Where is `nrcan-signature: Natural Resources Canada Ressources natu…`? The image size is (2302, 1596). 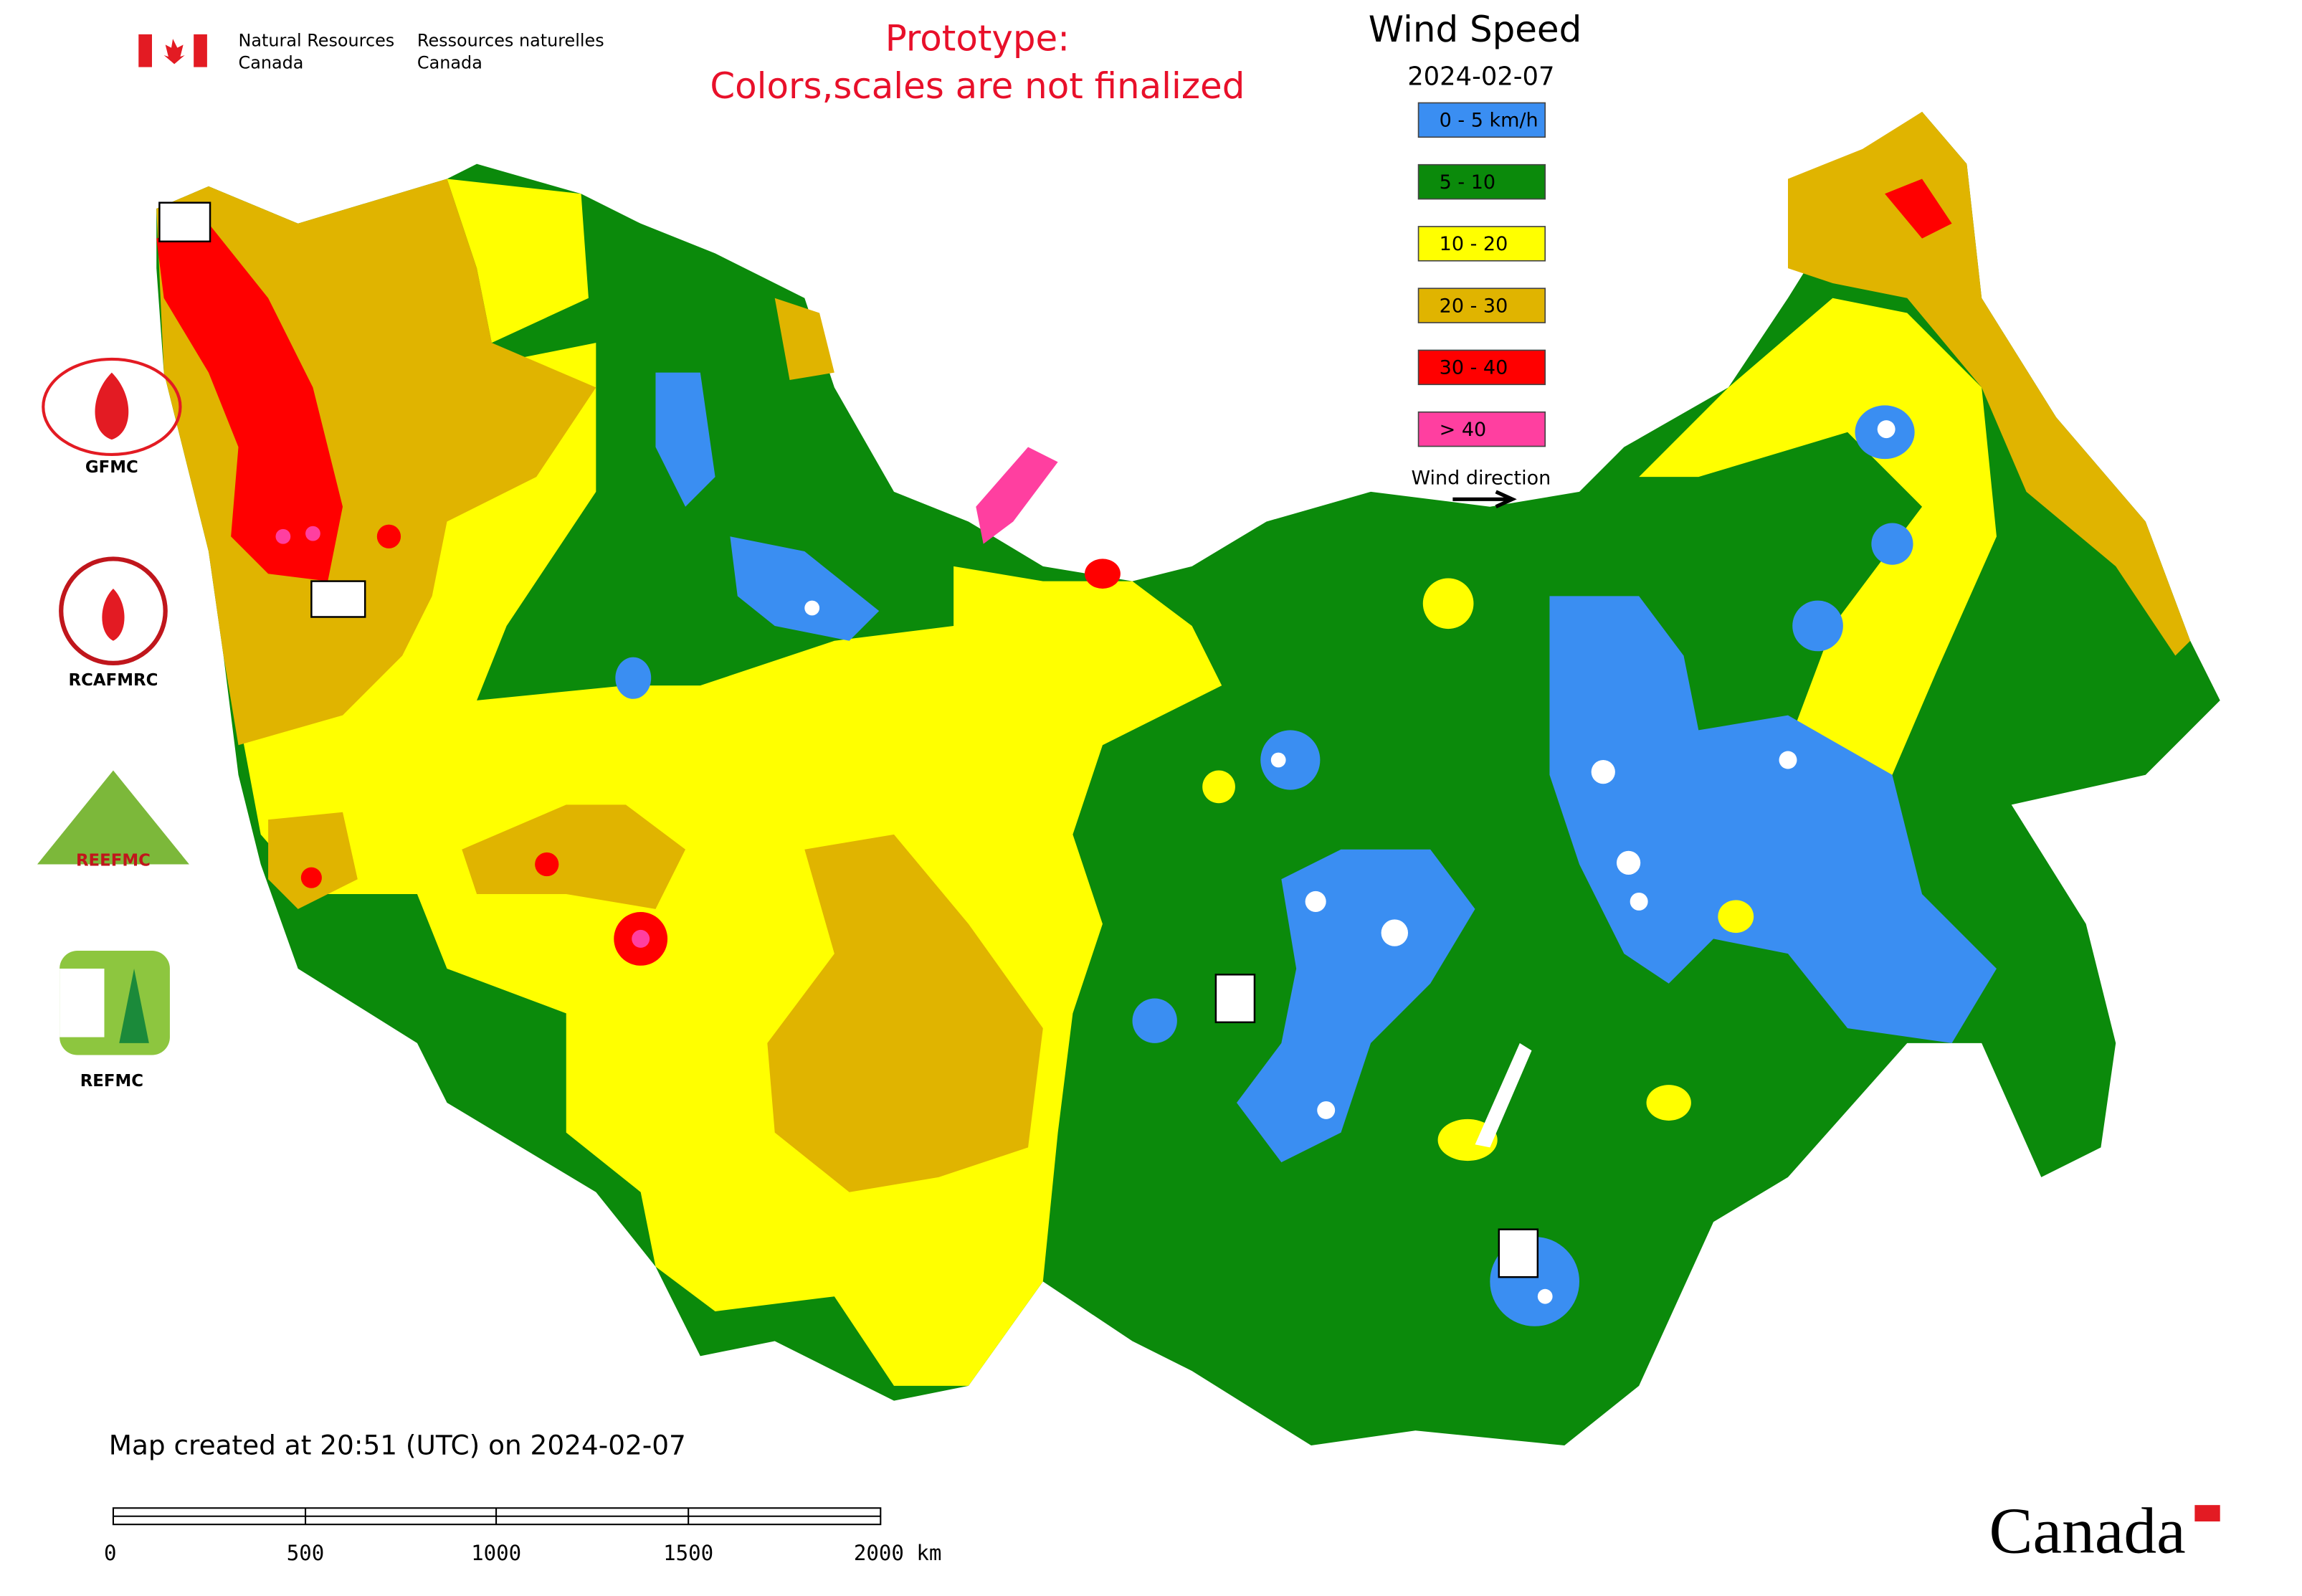 nrcan-signature: Natural Resources Canada Ressources natu… is located at coordinates (371, 51).